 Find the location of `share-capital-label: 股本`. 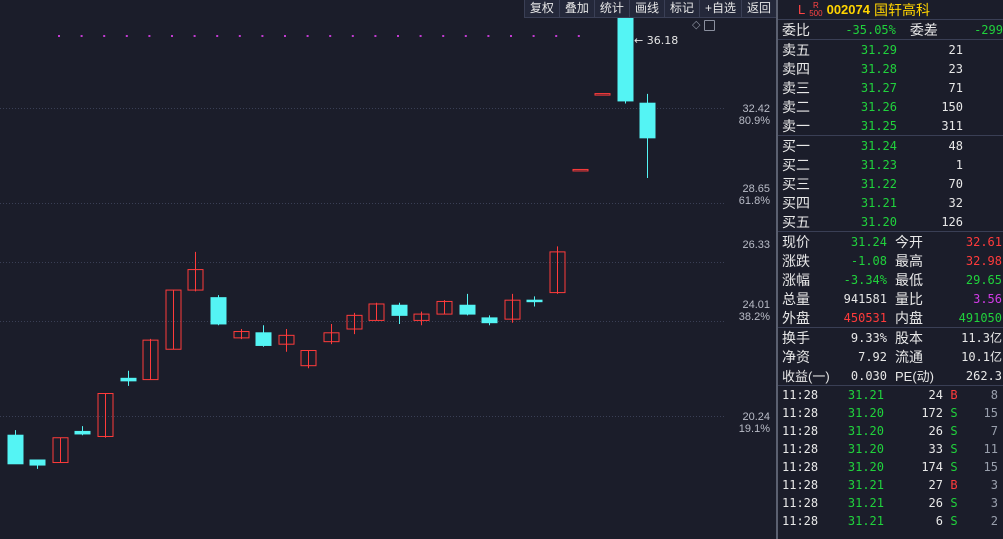

share-capital-label: 股本 is located at coordinates (909, 337).